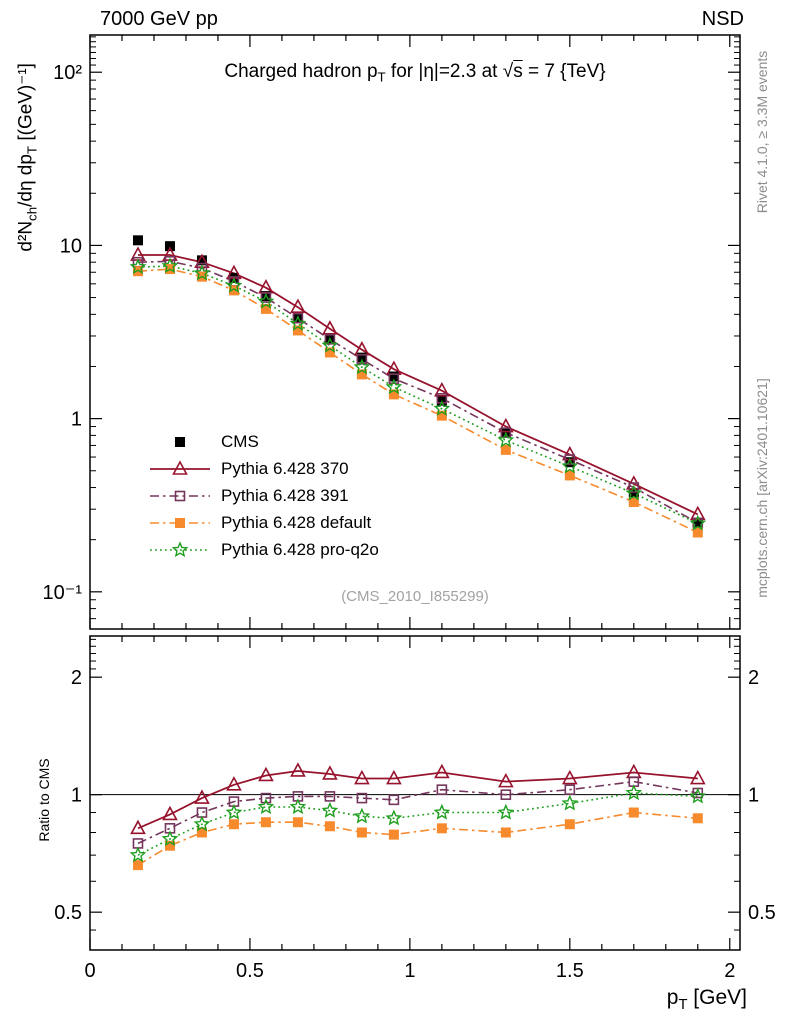 The image size is (786, 1024). I want to click on legend-item-pythia-pro-q2o: Pythia 6.428 pro-q2o, so click(263, 549).